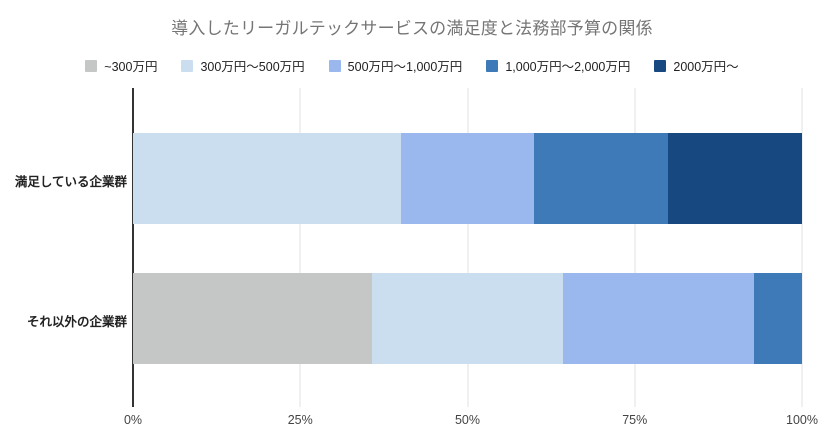 This screenshot has width=824, height=448. Describe the element at coordinates (412, 28) in the screenshot. I see `chart-title: 導入したリーガルテックサービスの満足度と法務部予算の関係` at that location.